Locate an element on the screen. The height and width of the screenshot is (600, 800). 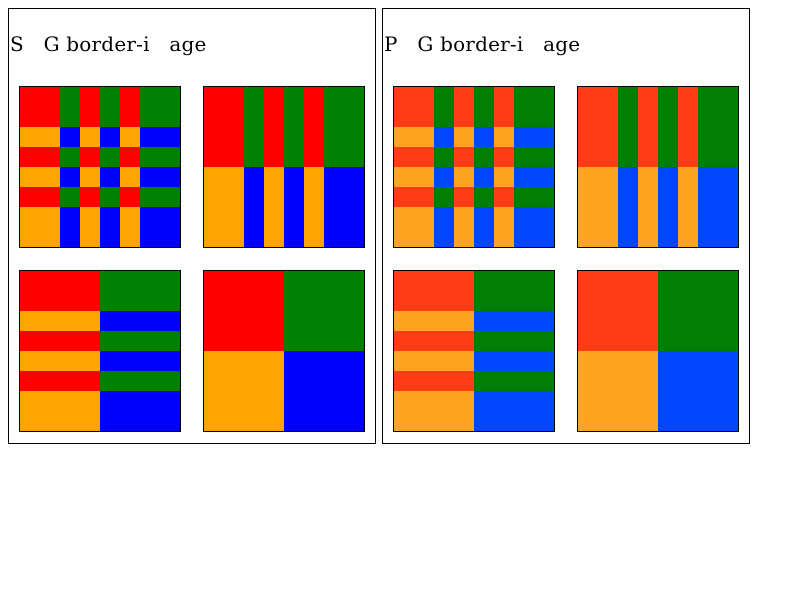
panel-title: P G border-i age is located at coordinates (482, 44).